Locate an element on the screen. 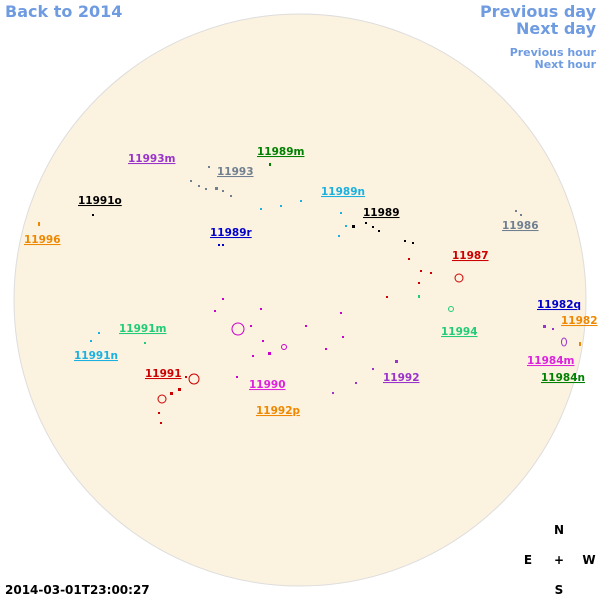 This screenshot has width=600, height=600. next-hour-link: Next hour is located at coordinates (566, 64).